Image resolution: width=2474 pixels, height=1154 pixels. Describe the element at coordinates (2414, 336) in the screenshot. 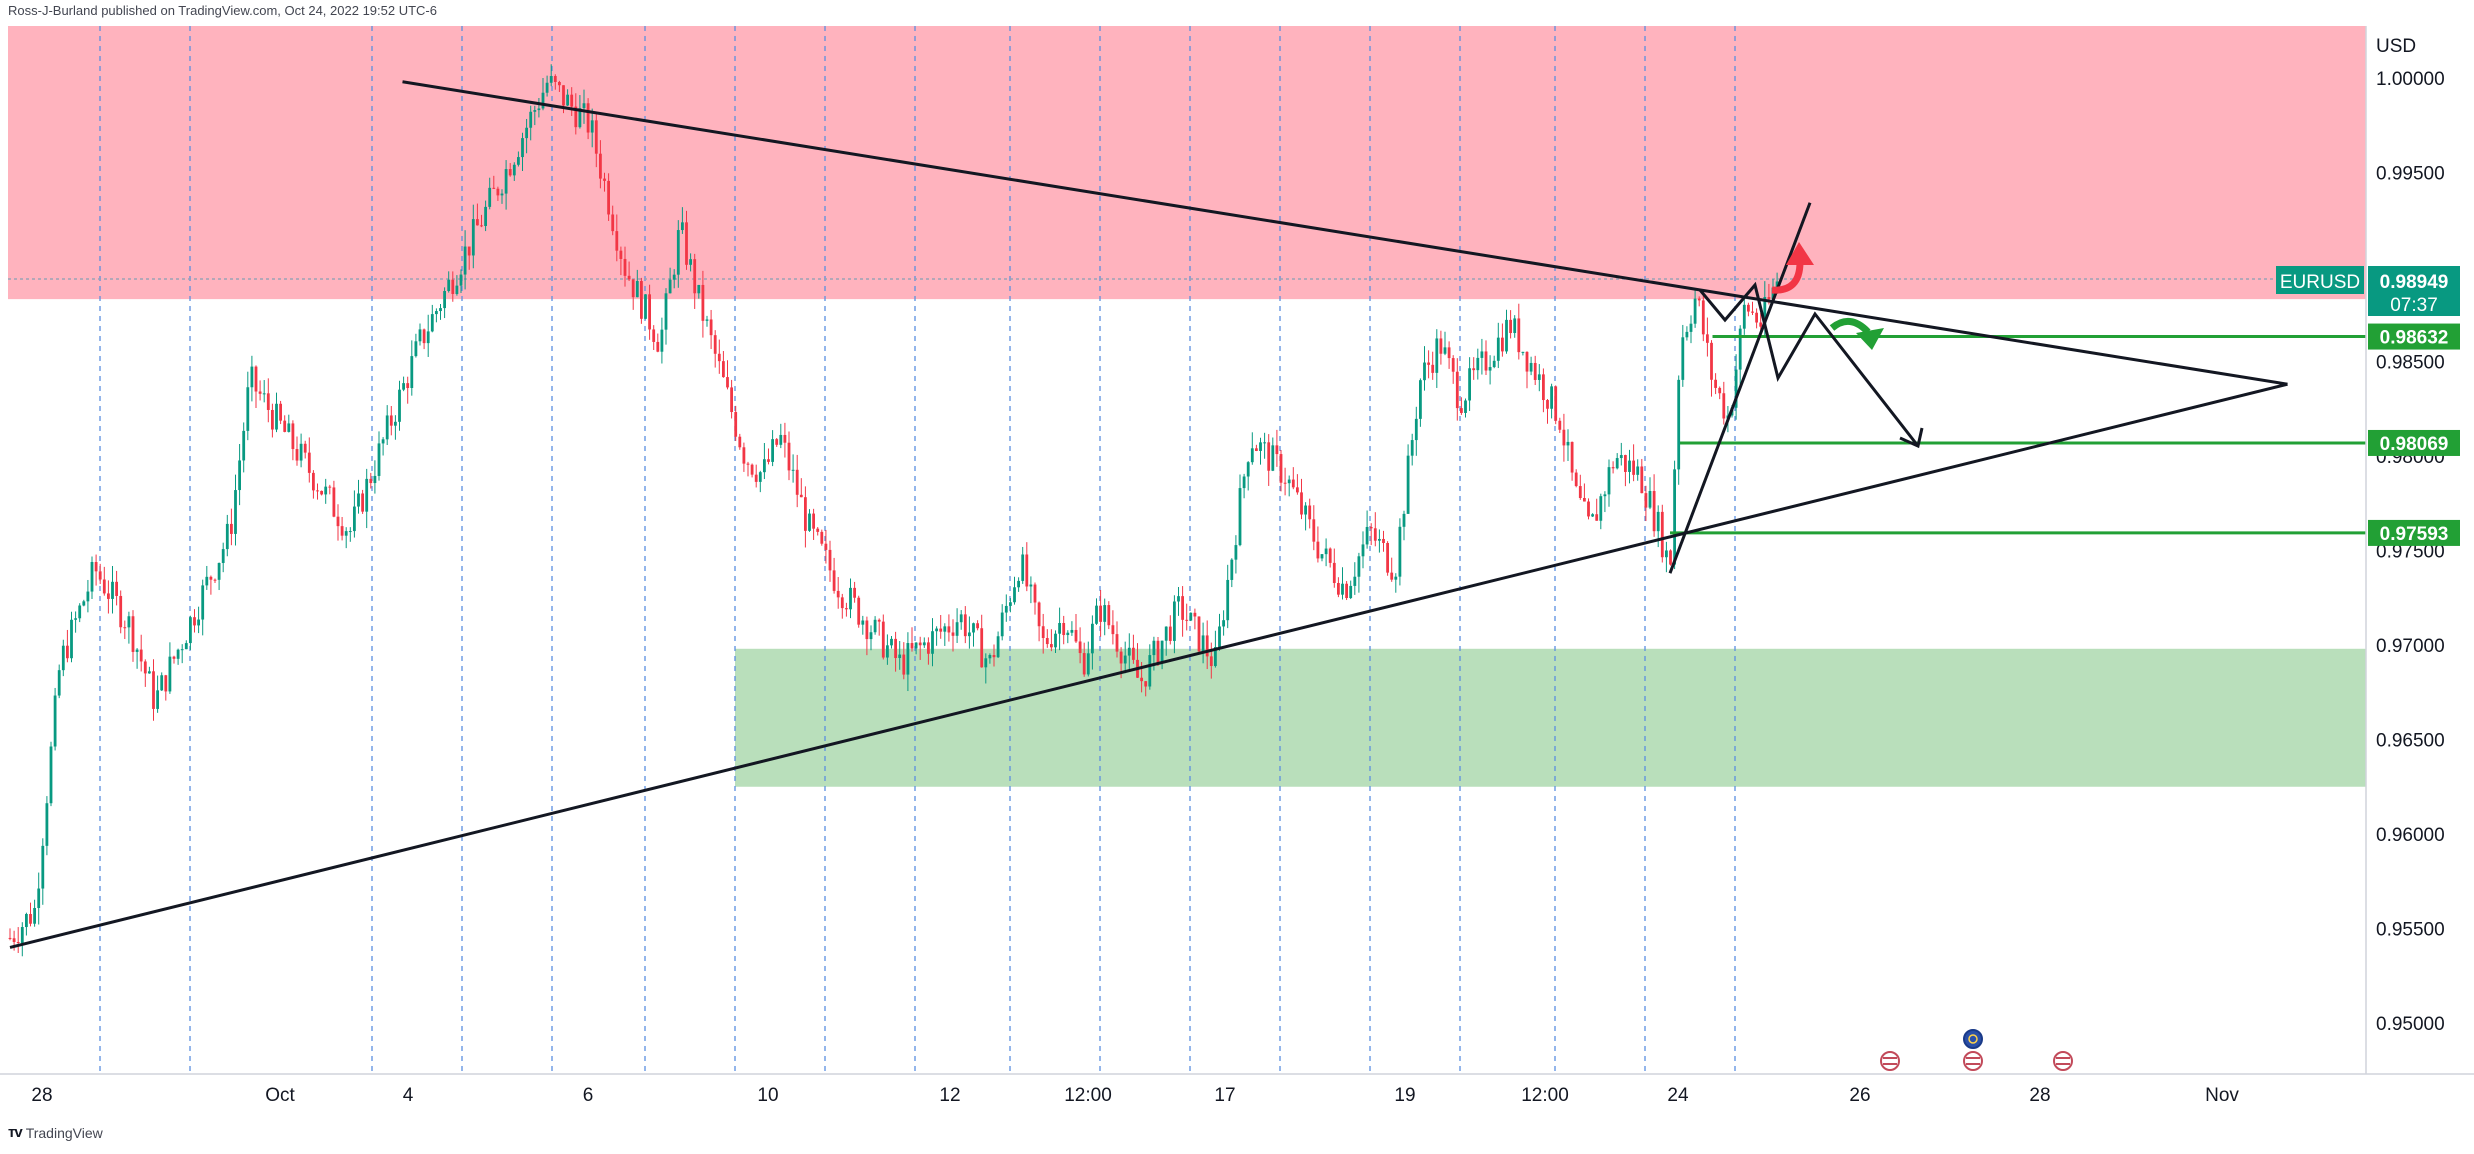

I see `level-tag-1: 0.98632` at that location.